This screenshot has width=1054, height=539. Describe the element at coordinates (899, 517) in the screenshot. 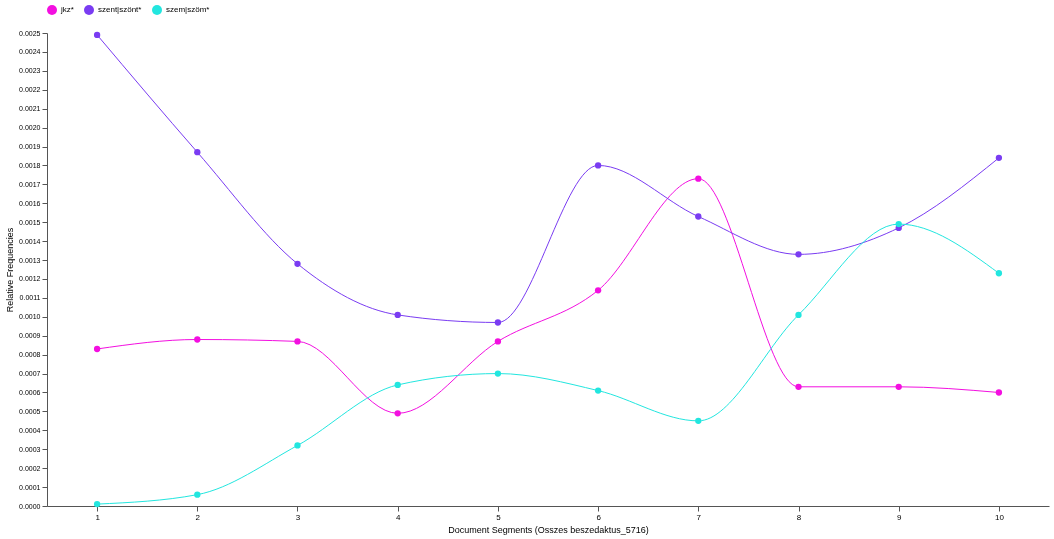

I see `x-tick-label: 9` at that location.